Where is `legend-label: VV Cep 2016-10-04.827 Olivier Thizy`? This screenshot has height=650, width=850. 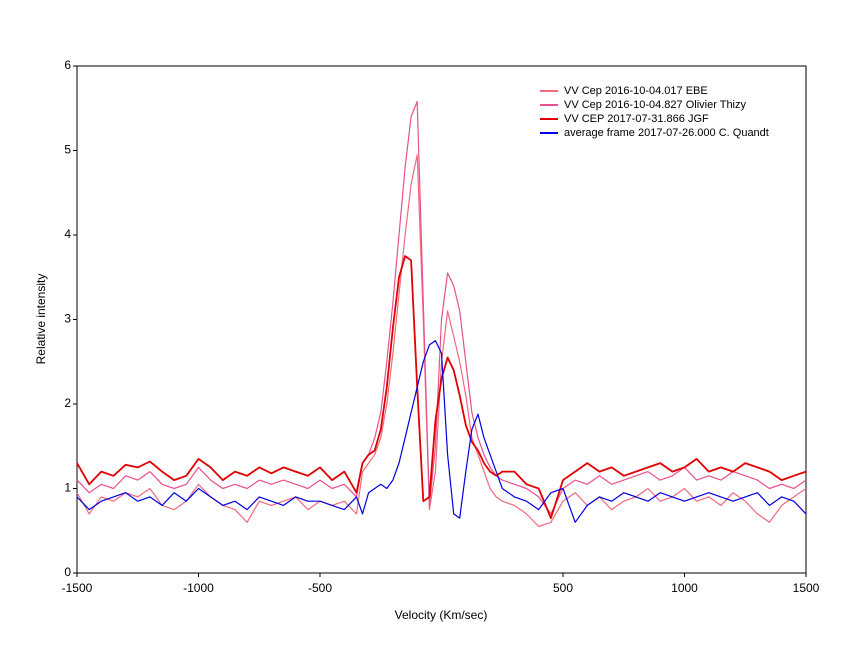 legend-label: VV Cep 2016-10-04.827 Olivier Thizy is located at coordinates (655, 105).